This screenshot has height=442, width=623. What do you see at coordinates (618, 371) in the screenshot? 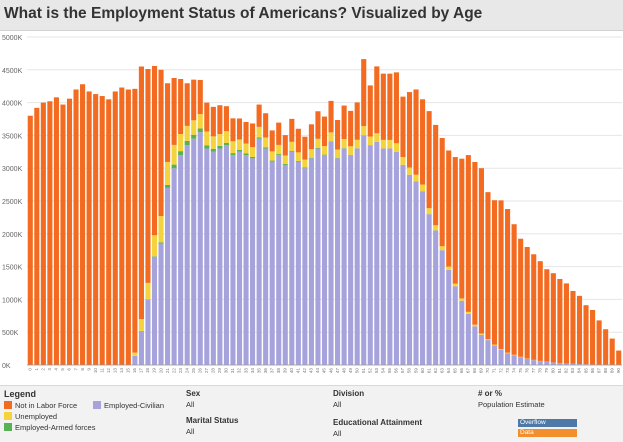
I see `x-tick-label: 90` at bounding box center [618, 371].